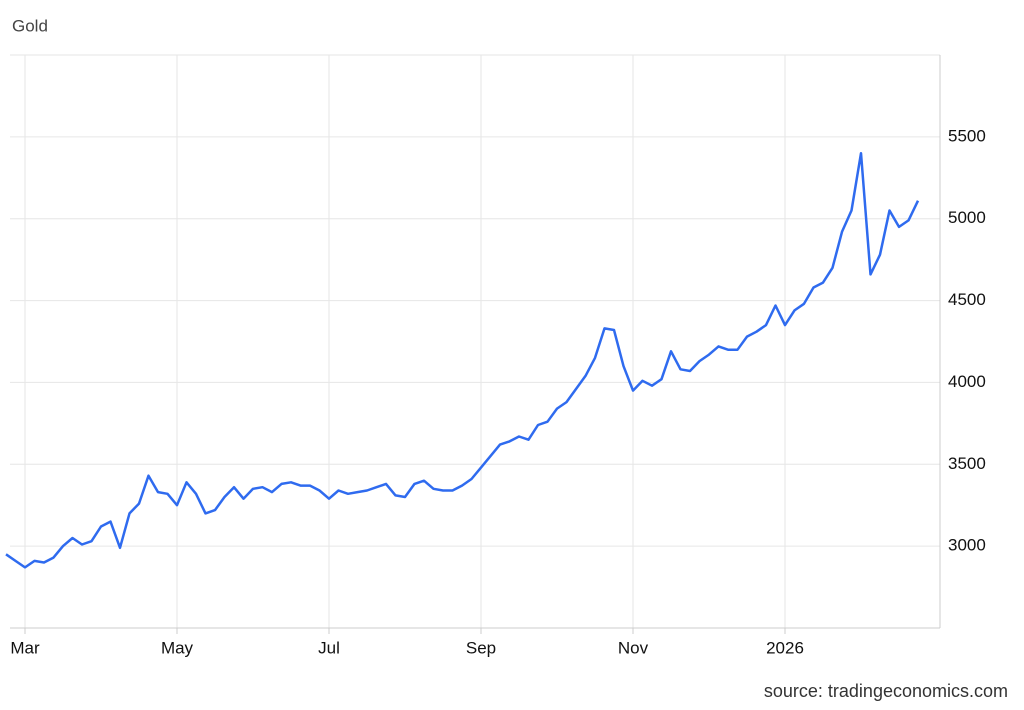 The width and height of the screenshot is (1024, 710). Describe the element at coordinates (967, 299) in the screenshot. I see `y-tick-label: 4500` at that location.